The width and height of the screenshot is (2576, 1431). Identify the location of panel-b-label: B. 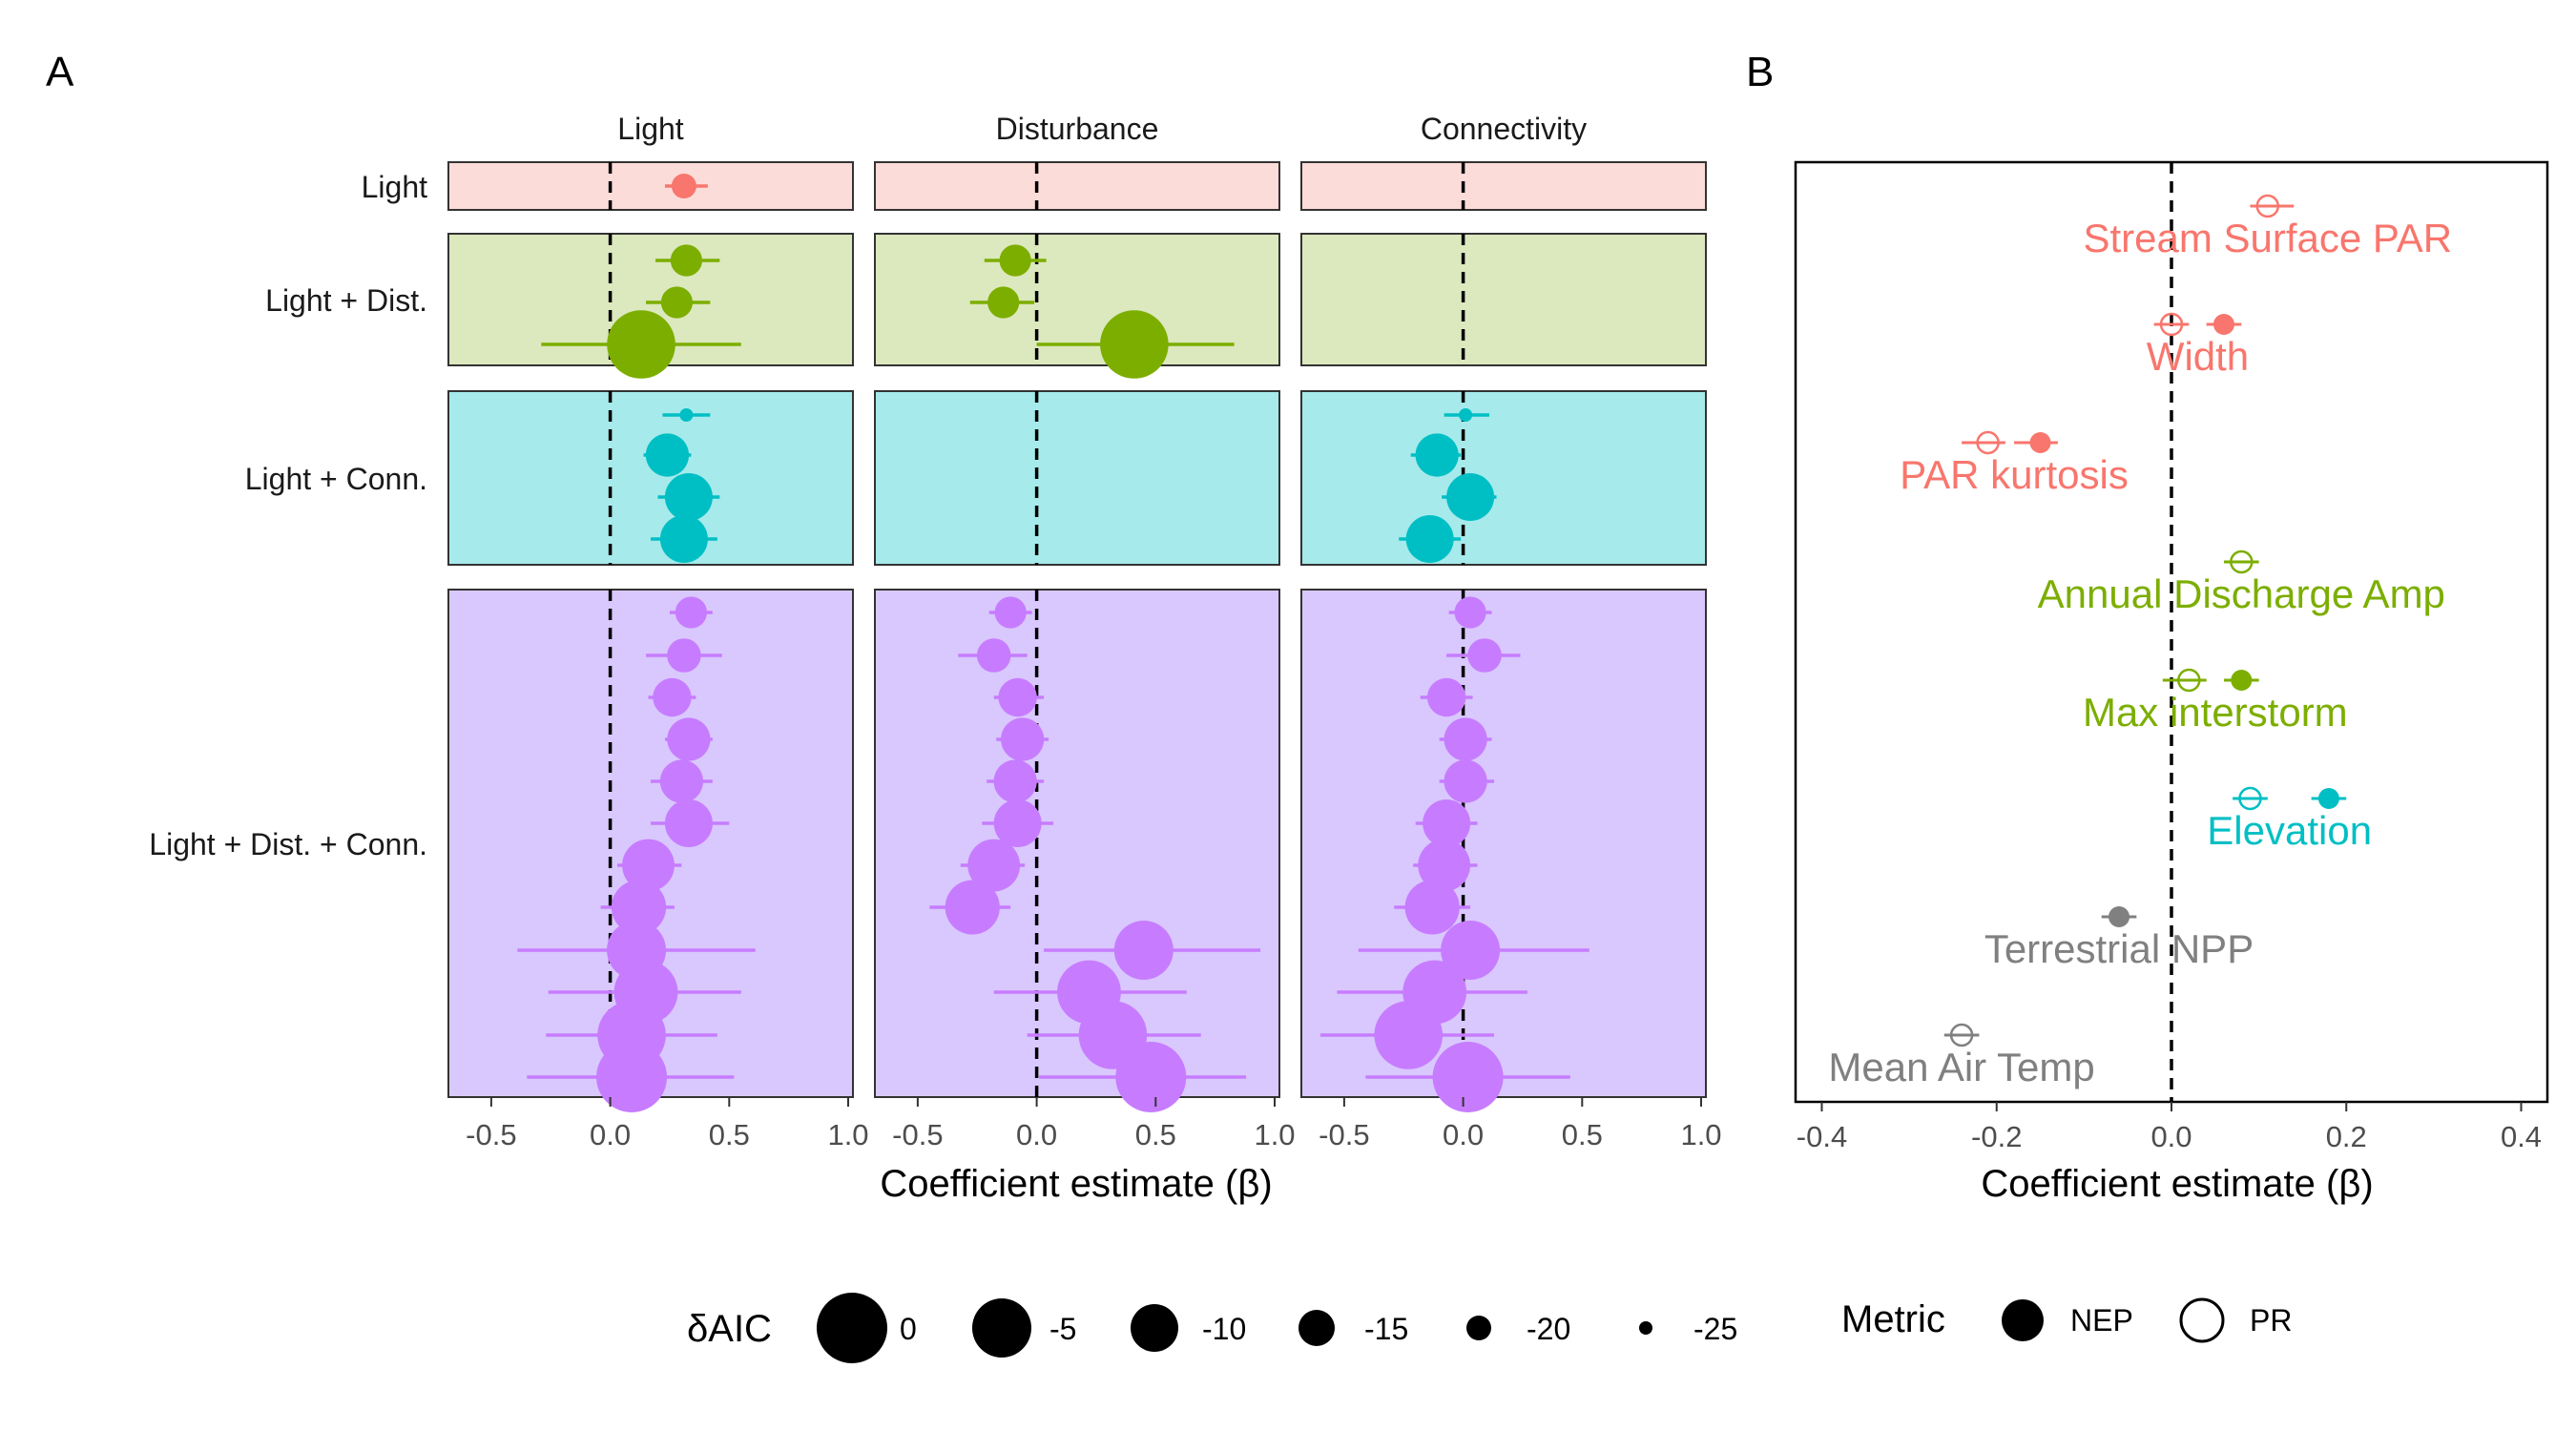
(1760, 72).